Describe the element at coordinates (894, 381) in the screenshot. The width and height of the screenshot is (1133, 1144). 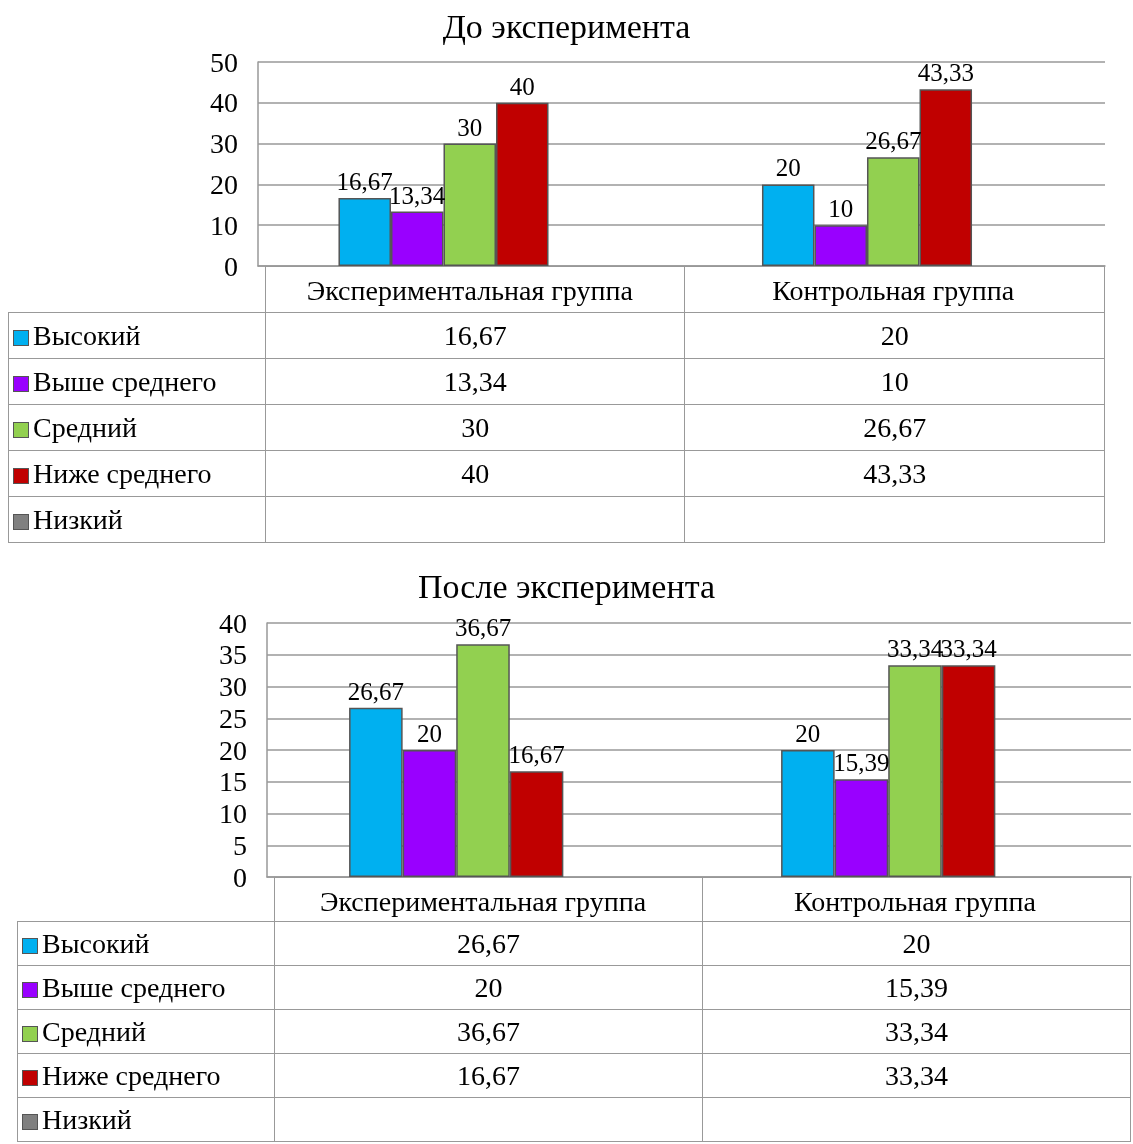
I see `data-label: 10` at that location.